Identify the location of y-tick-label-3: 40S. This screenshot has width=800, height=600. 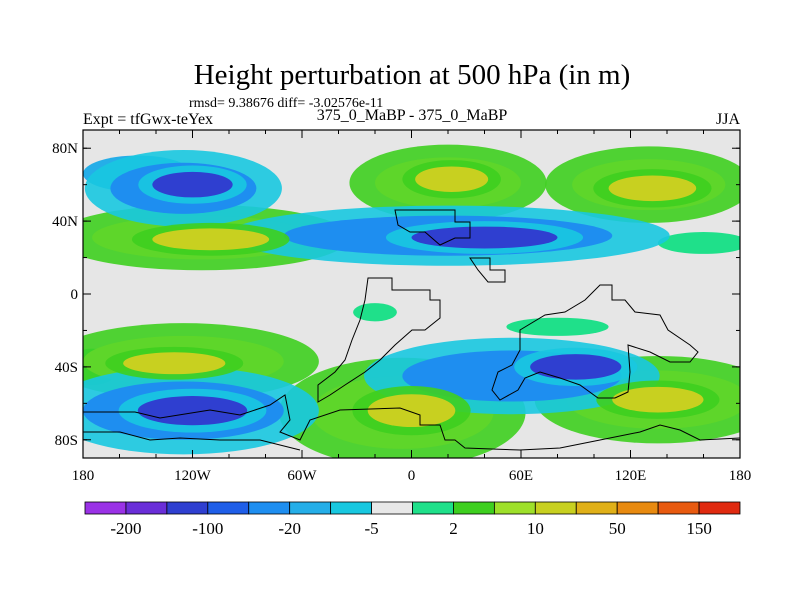
(66, 368).